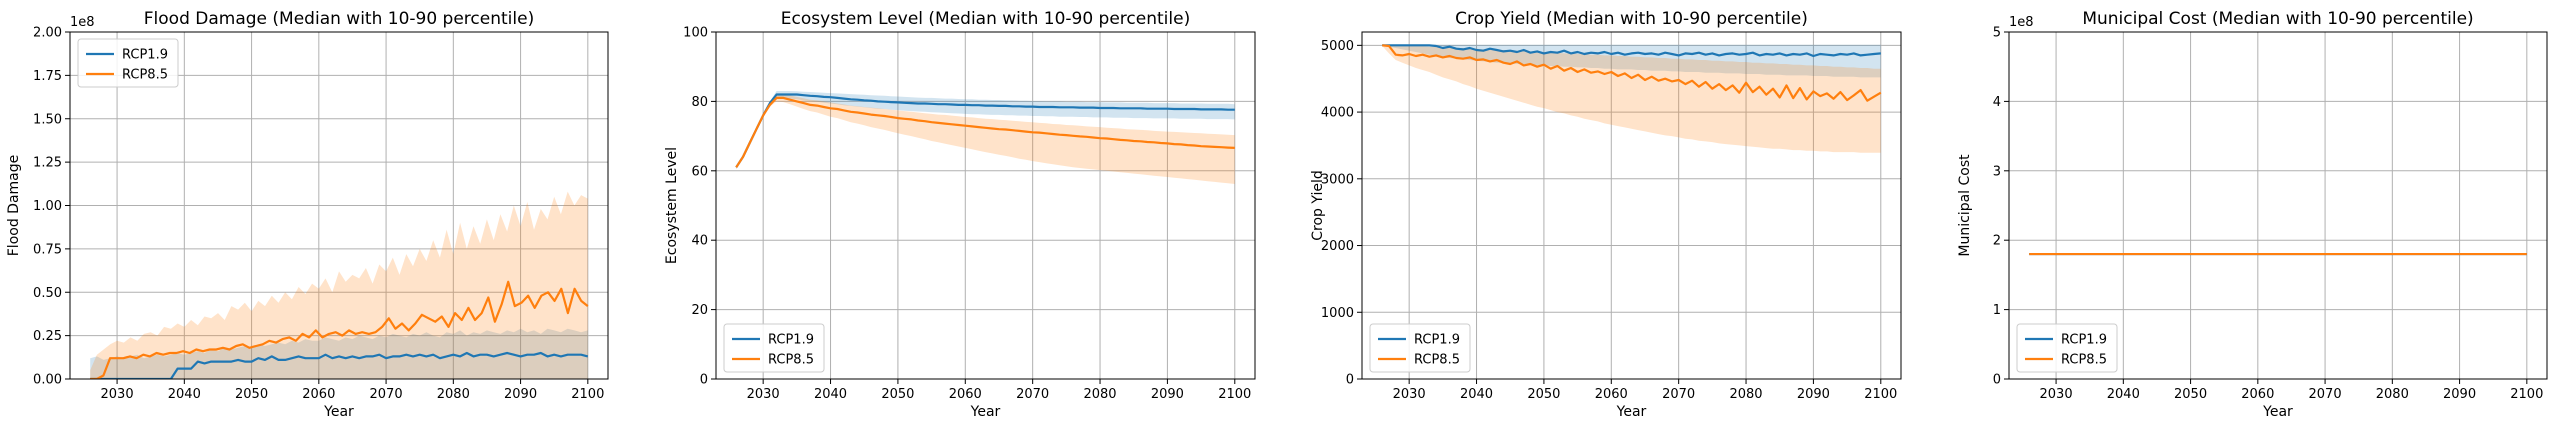  Describe the element at coordinates (1337, 113) in the screenshot. I see `y-tick-label: 4000` at that location.